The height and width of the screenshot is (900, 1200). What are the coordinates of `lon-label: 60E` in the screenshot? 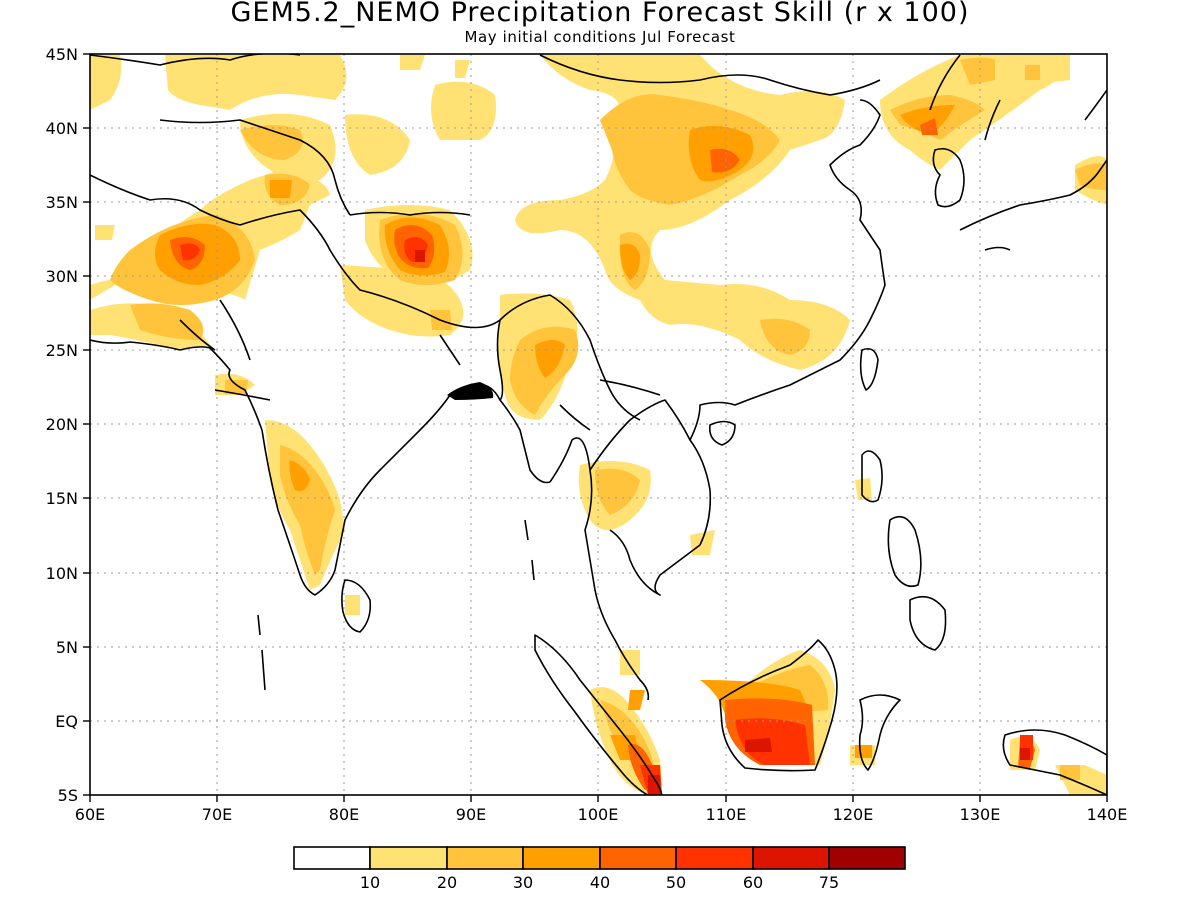 It's located at (90, 814).